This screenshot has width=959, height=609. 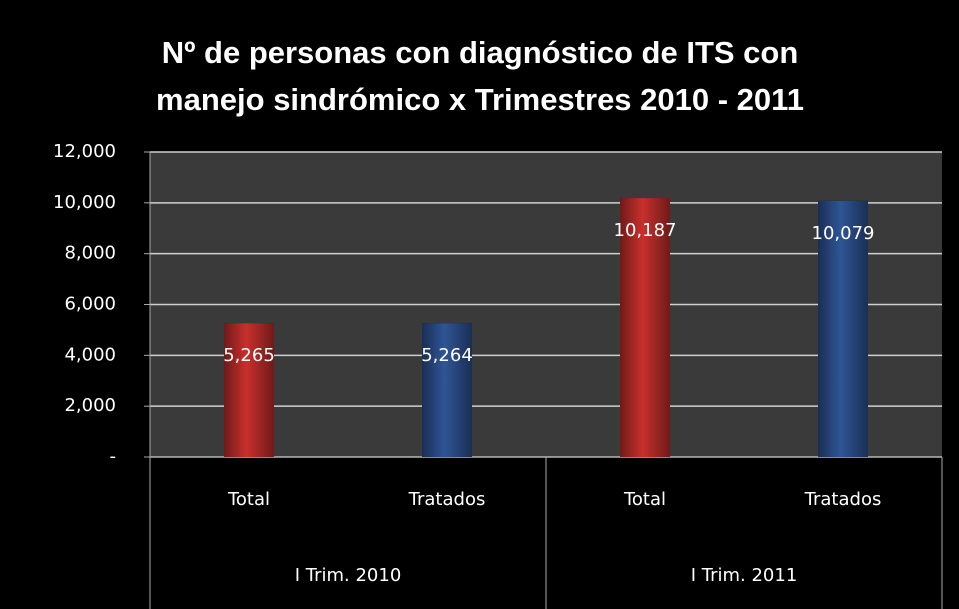 What do you see at coordinates (843, 233) in the screenshot?
I see `value-label: 10,079` at bounding box center [843, 233].